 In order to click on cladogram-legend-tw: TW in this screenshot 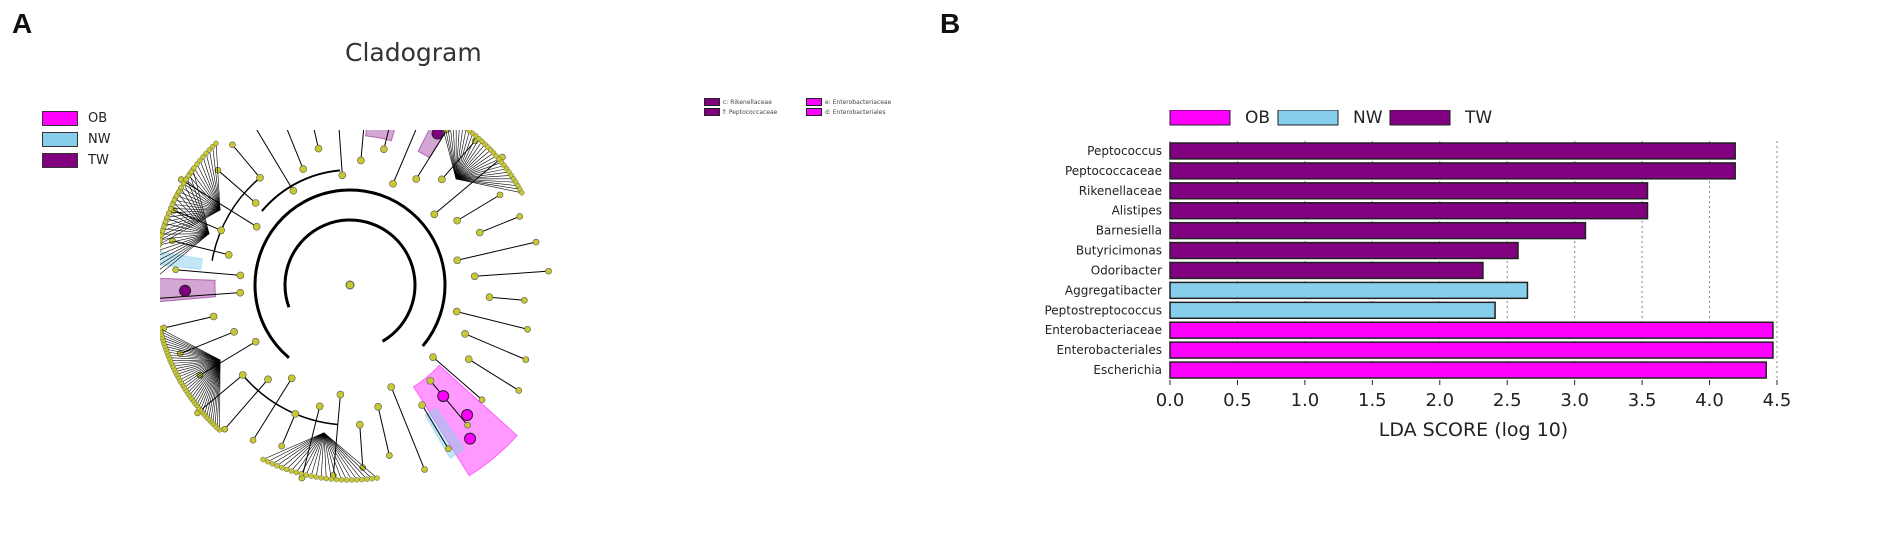, I will do `click(76, 160)`.